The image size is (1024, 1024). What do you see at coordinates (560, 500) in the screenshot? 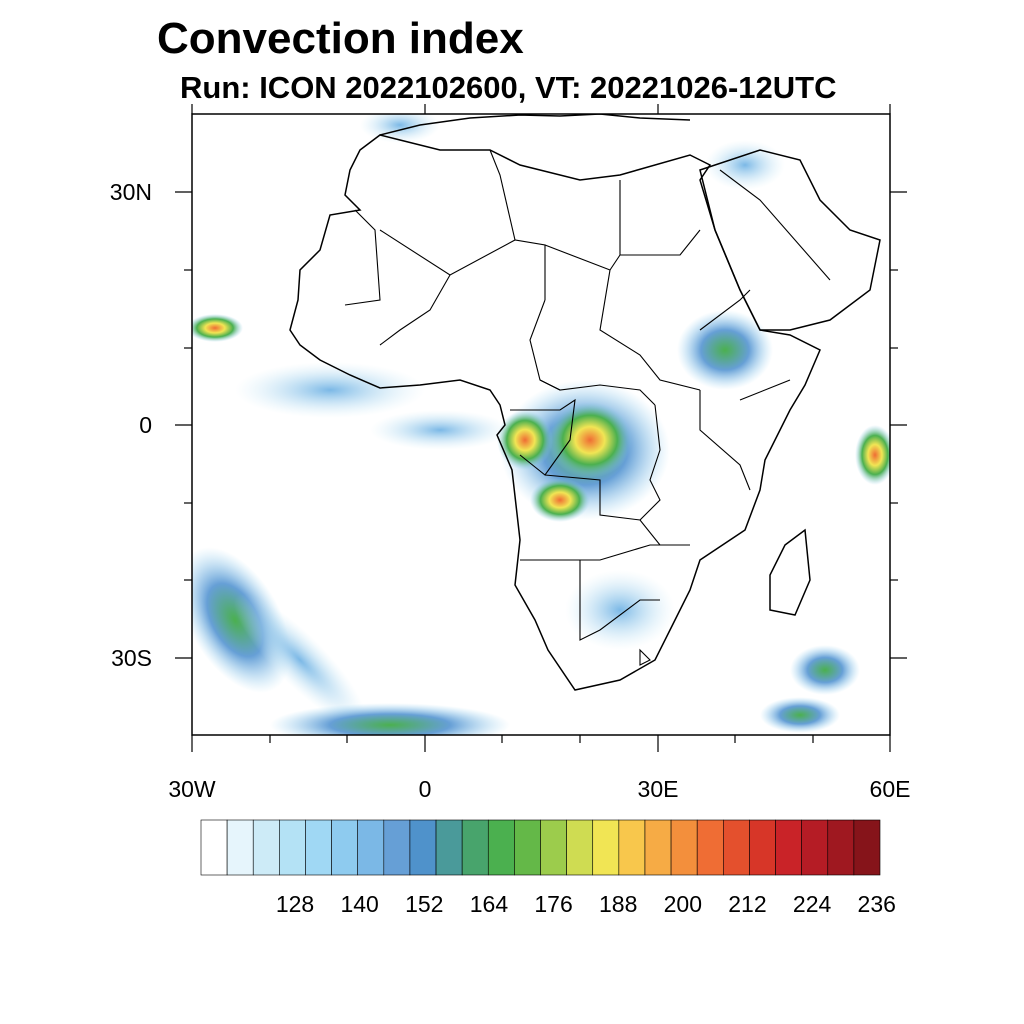
I see `angola-core` at bounding box center [560, 500].